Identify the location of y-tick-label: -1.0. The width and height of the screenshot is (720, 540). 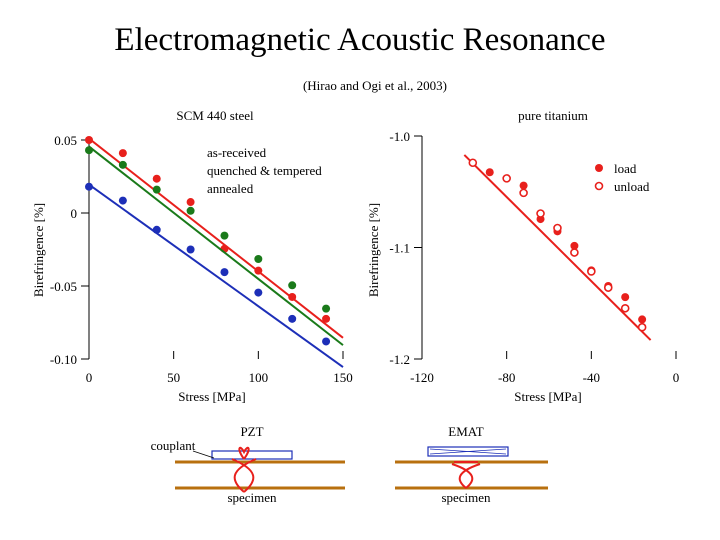
(399, 136).